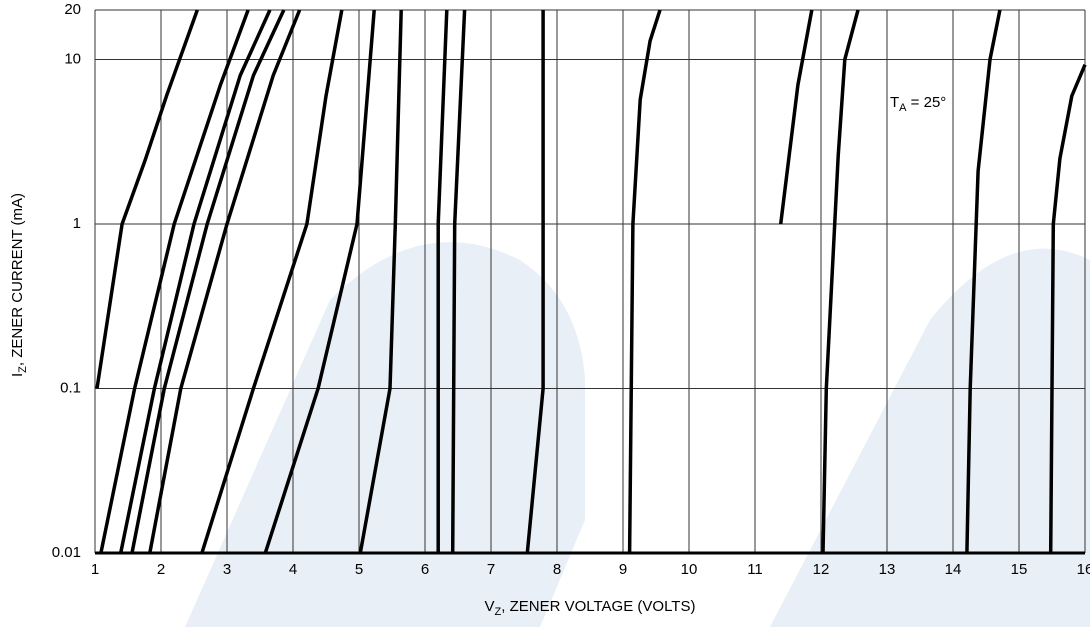 This screenshot has width=1090, height=632. Describe the element at coordinates (66, 552) in the screenshot. I see `y-tick-label: 0.01` at that location.